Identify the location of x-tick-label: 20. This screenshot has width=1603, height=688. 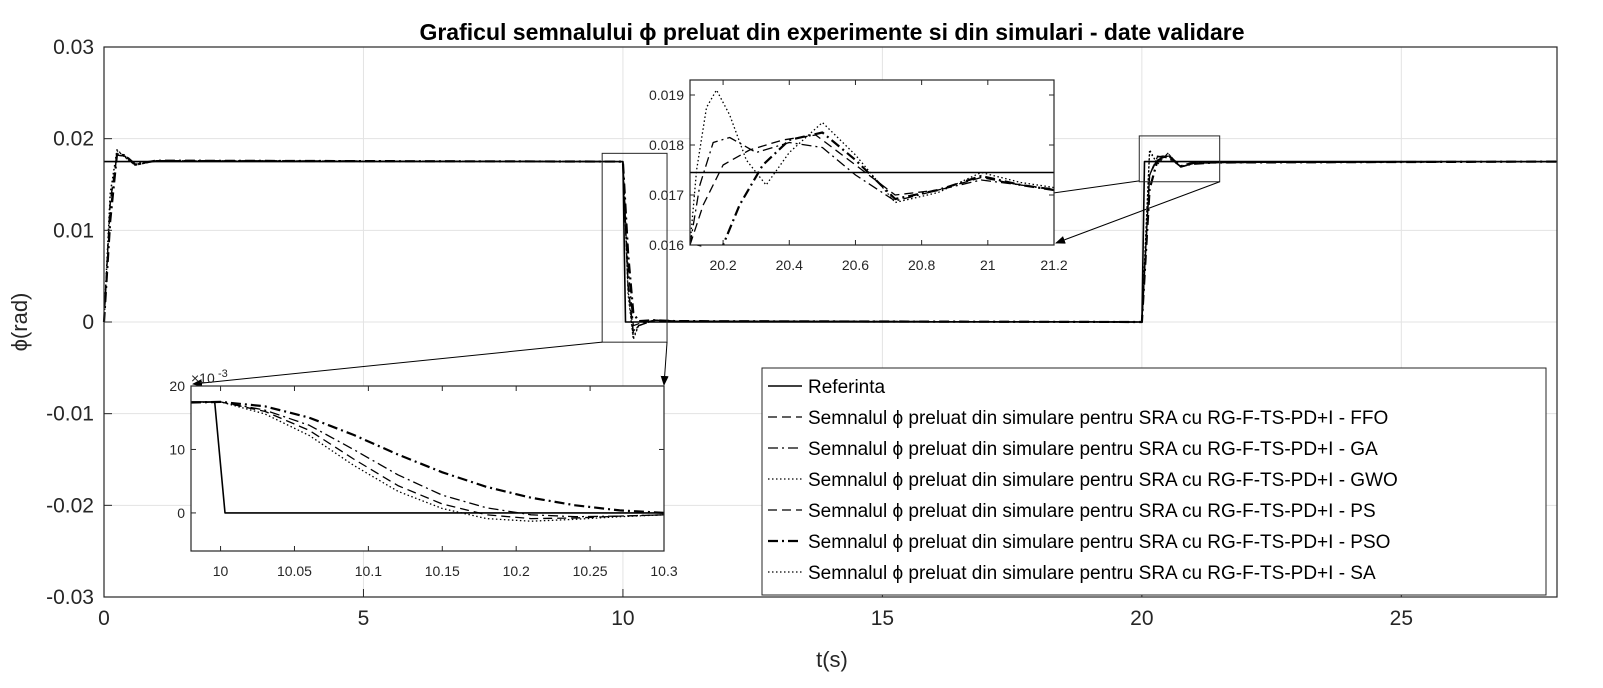
(1141, 618).